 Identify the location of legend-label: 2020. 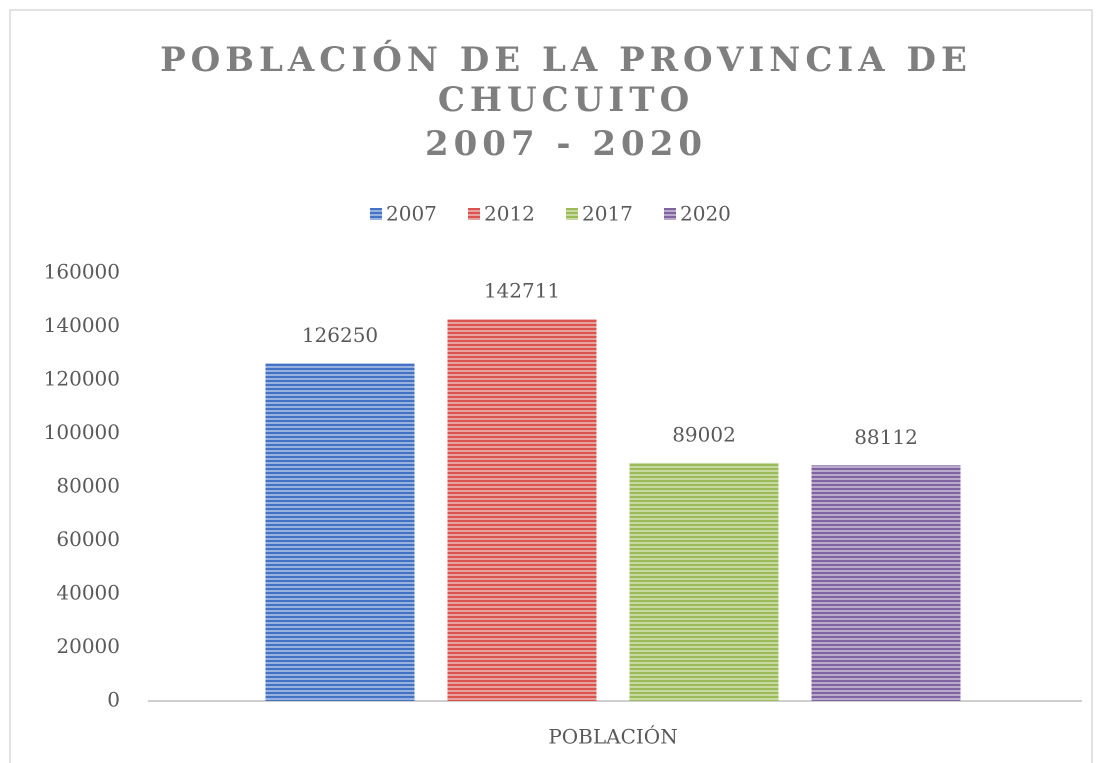
(705, 214).